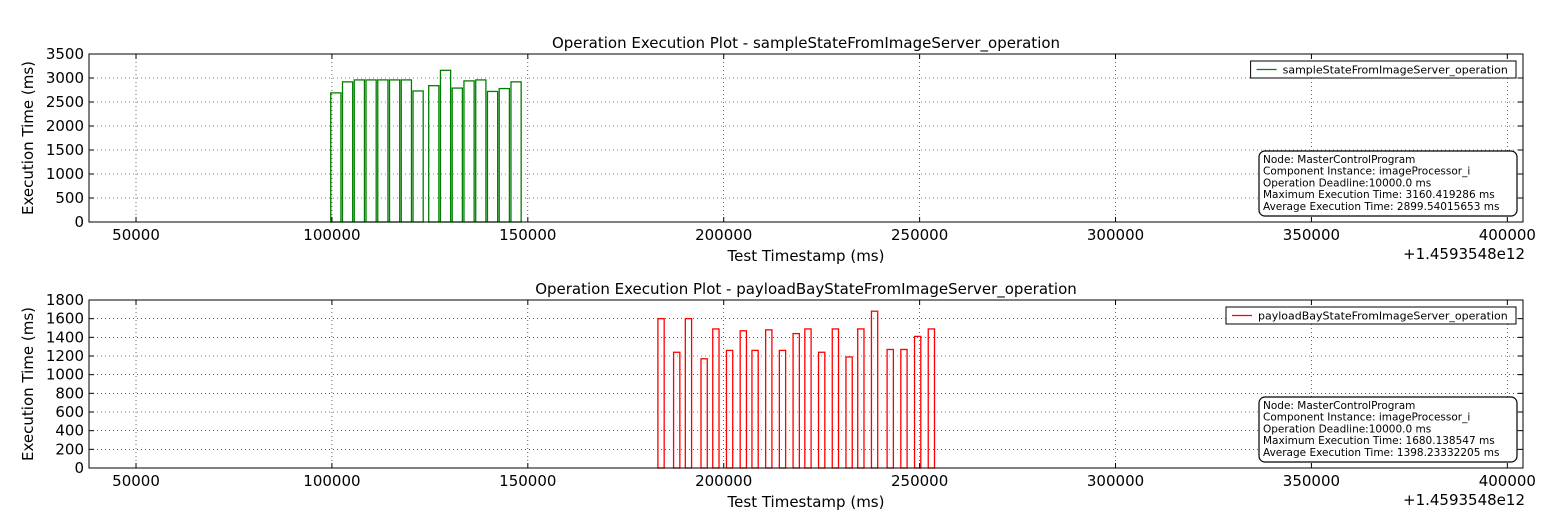  I want to click on y-tick-label: 600, so click(69, 412).